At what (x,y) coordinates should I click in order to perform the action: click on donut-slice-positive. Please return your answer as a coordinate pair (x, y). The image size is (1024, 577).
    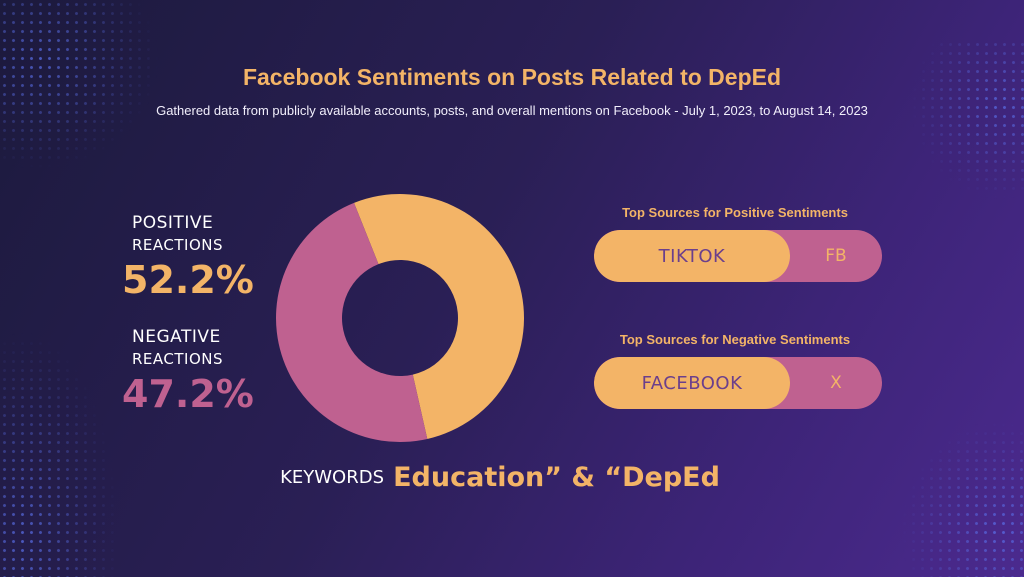
    Looking at the image, I should click on (439, 316).